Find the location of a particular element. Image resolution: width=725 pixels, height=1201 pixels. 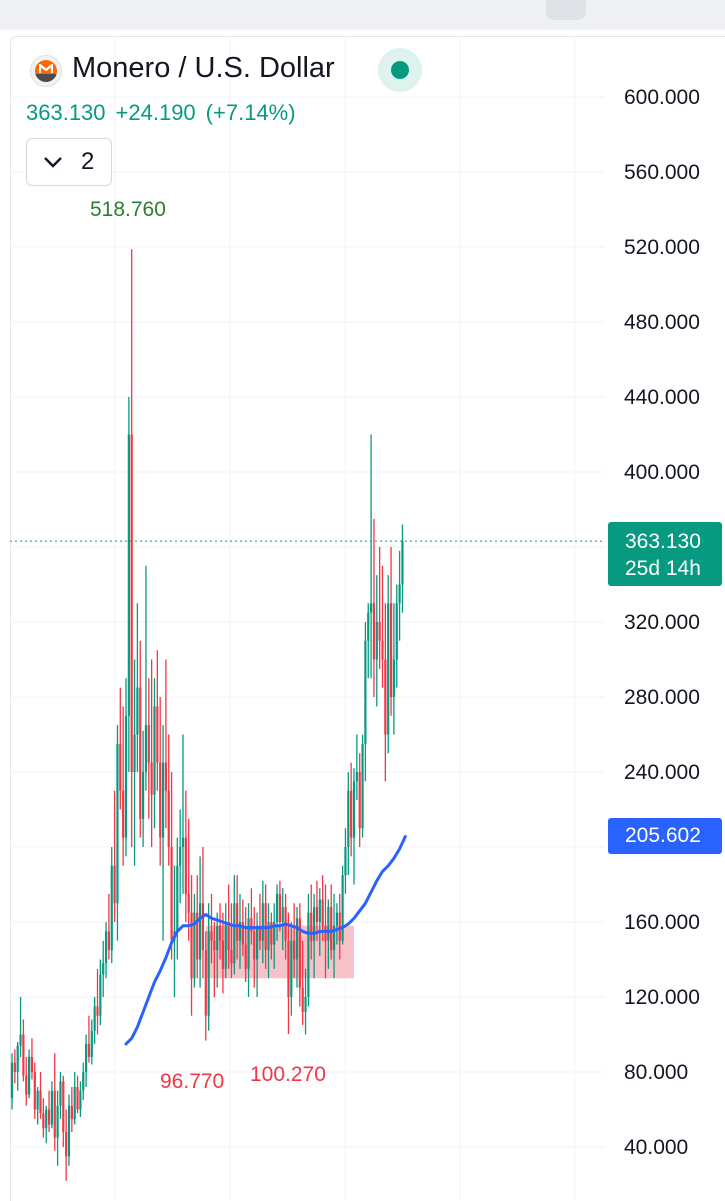

last-price: 363.130 is located at coordinates (66, 112).